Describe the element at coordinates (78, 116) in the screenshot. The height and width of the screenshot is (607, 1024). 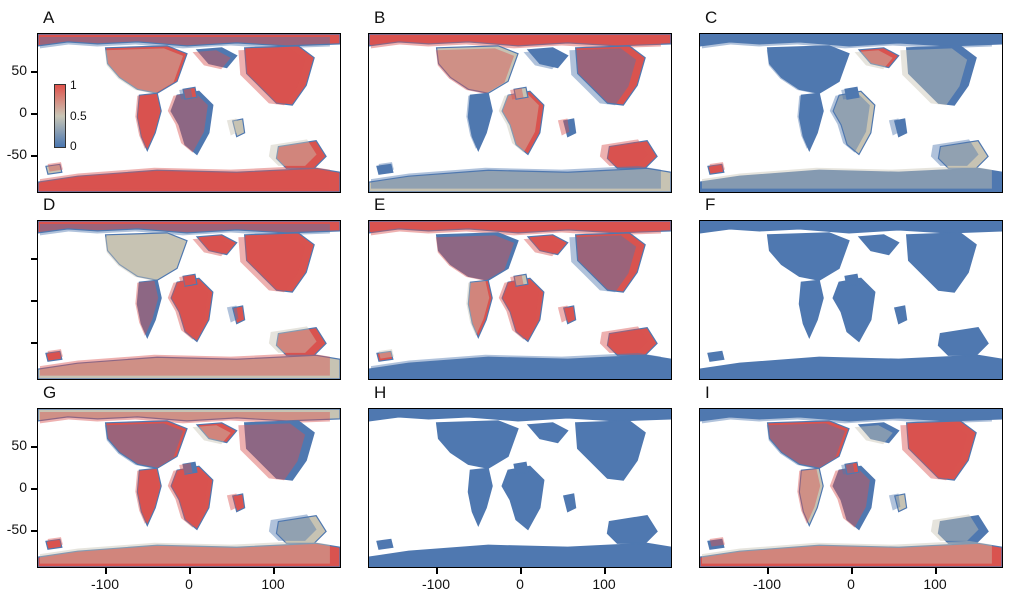
I see `colorbar-mid-label: 0.5` at that location.